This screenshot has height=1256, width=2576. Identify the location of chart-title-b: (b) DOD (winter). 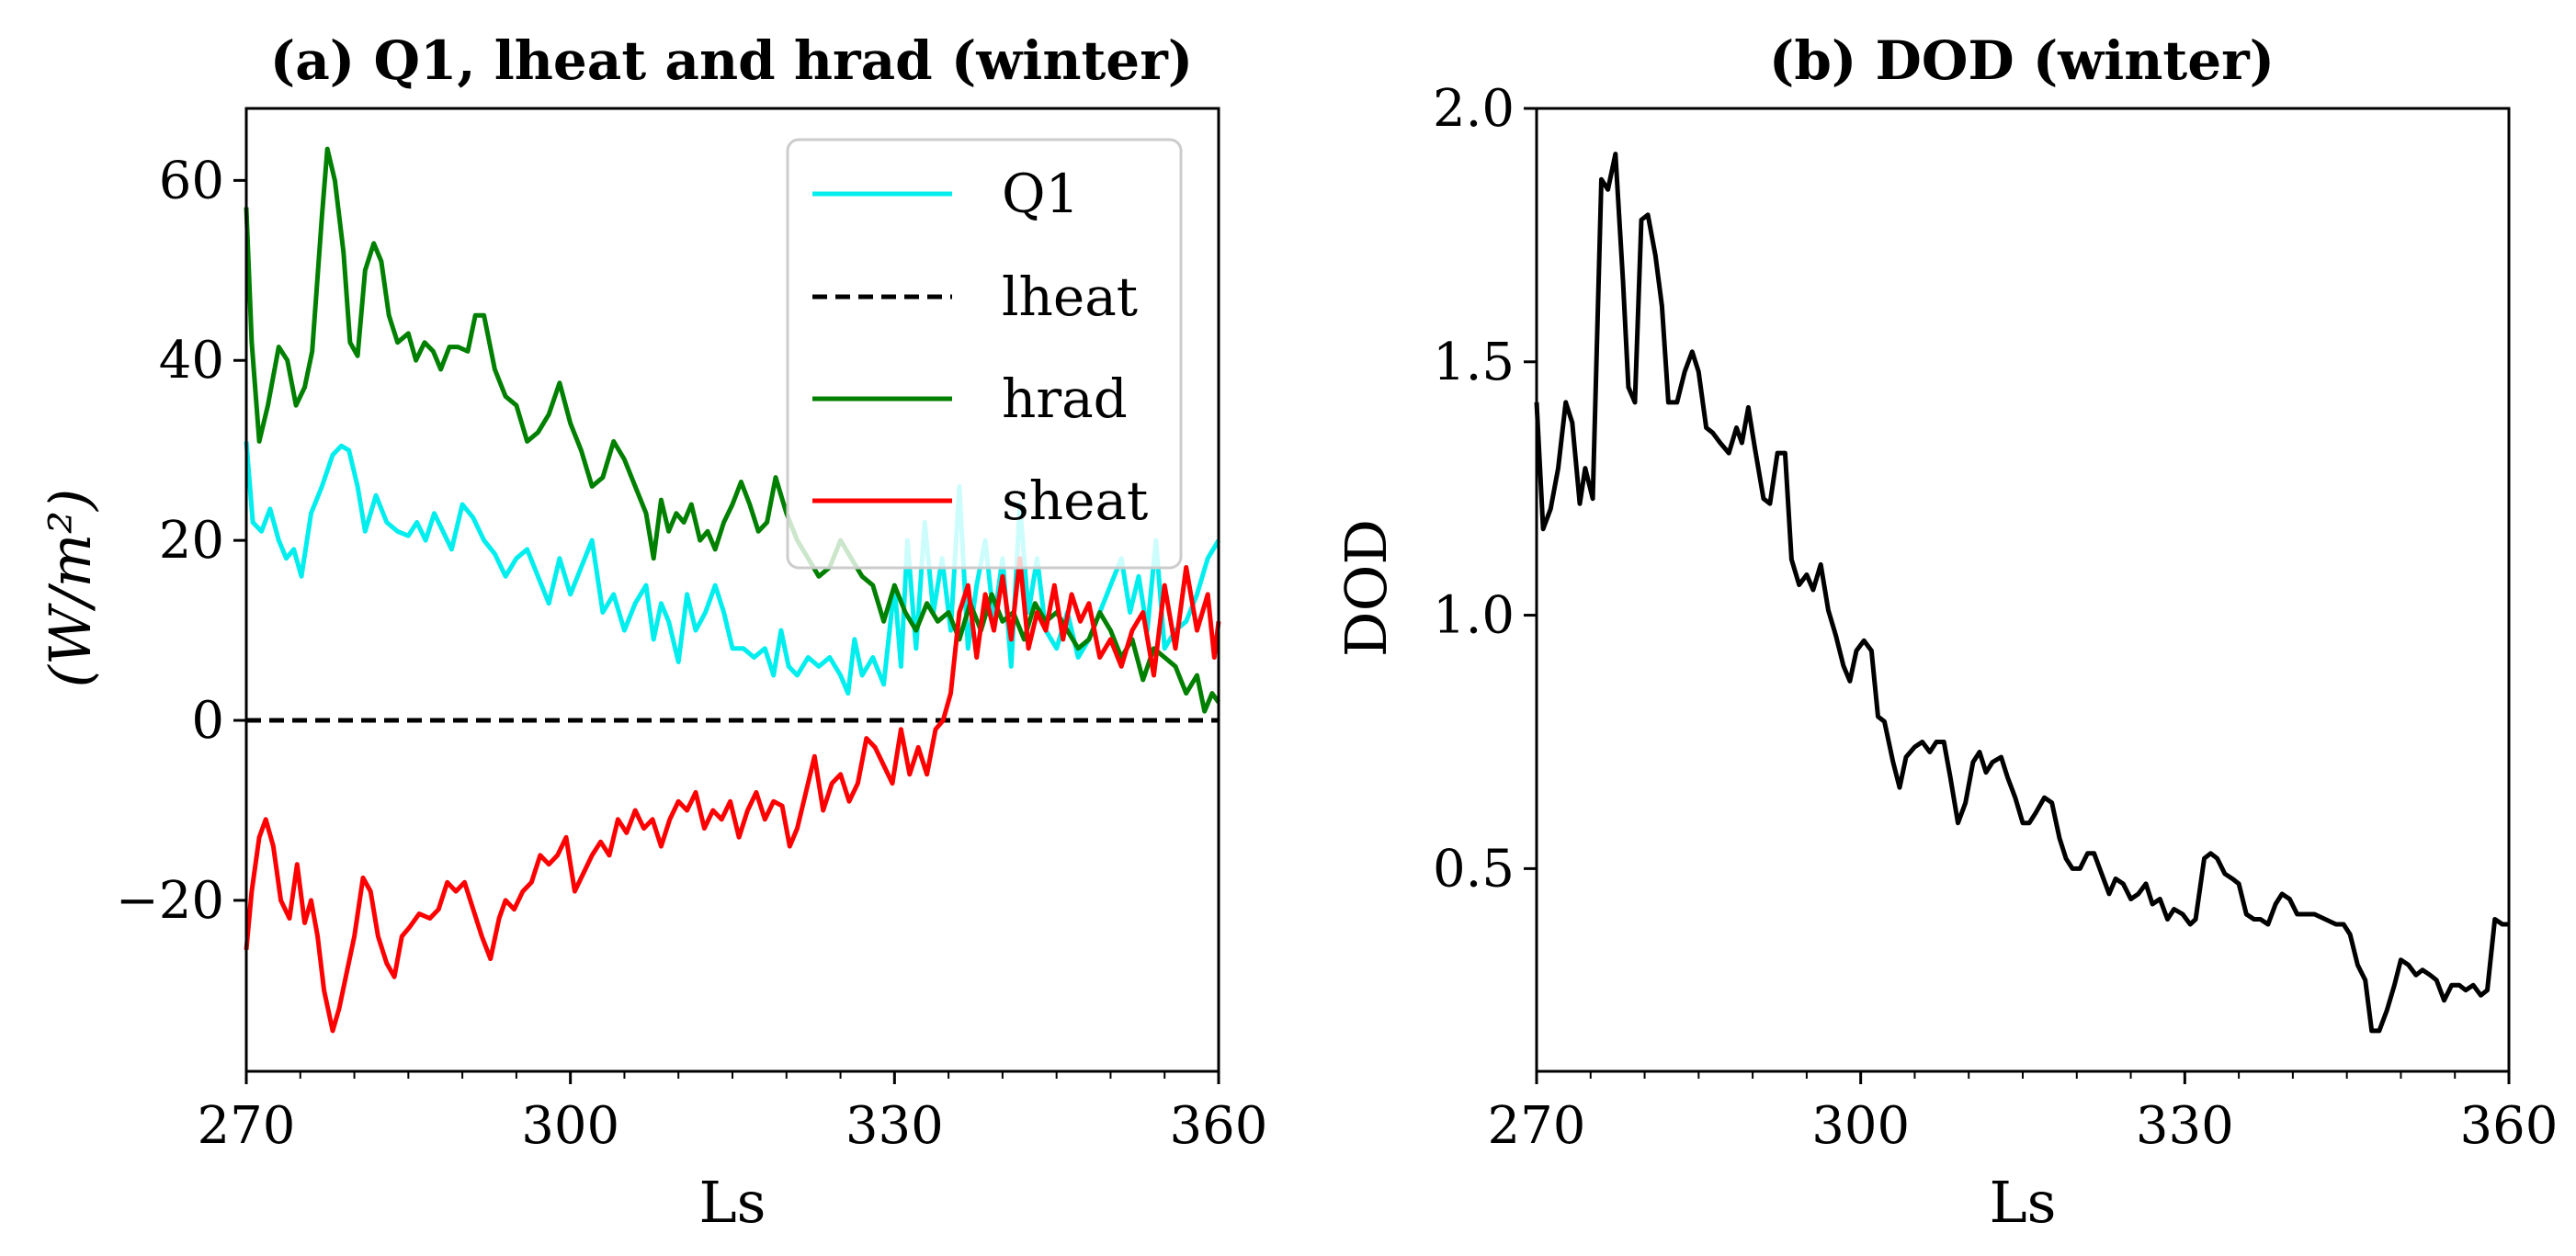
(2022, 61).